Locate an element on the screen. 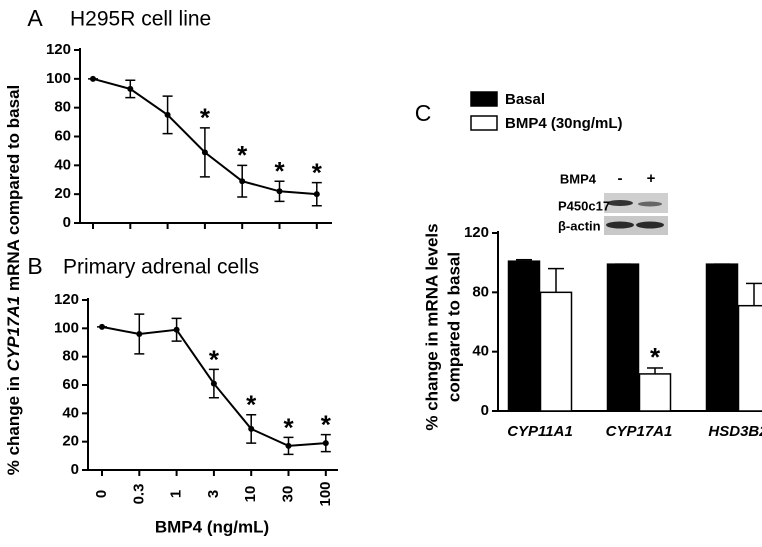  panel-letter: C is located at coordinates (423, 113).